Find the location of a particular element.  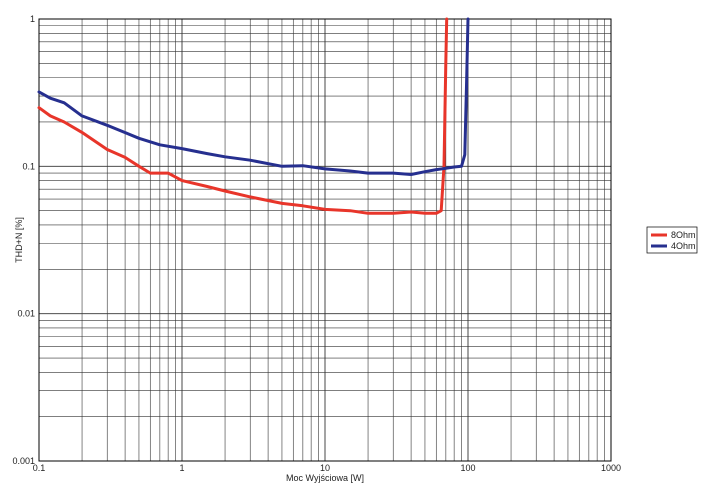

y-tick-label: 0.001 is located at coordinates (23, 461).